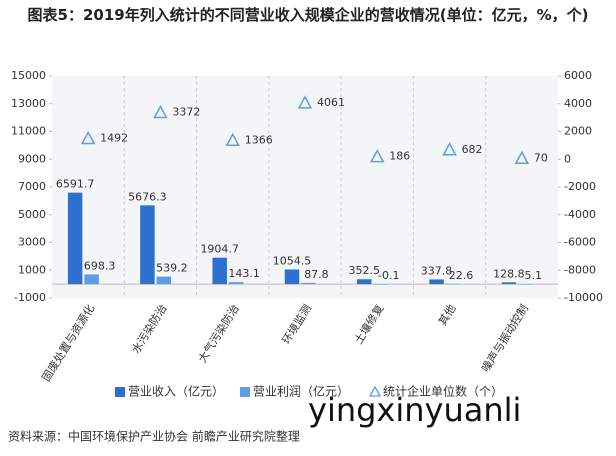 This screenshot has width=616, height=456. I want to click on y-tick-label: 5000, so click(32, 214).